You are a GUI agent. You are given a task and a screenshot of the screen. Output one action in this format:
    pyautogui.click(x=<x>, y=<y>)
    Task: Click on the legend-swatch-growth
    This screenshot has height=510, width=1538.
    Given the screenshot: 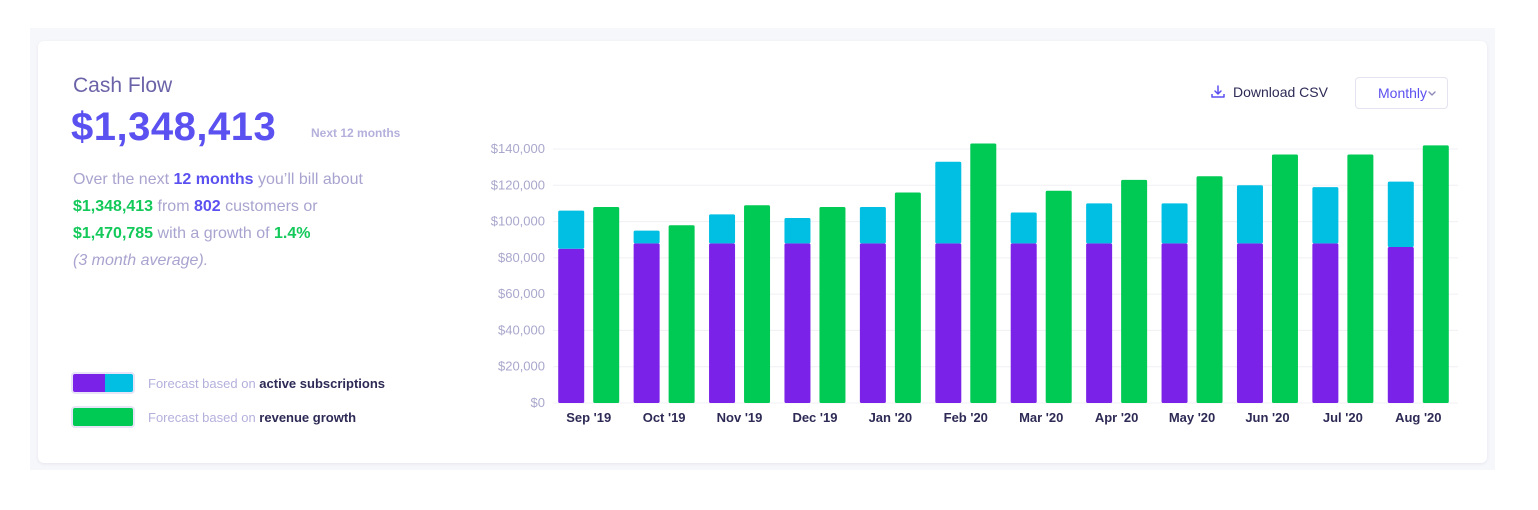 What is the action you would take?
    pyautogui.click(x=103, y=417)
    